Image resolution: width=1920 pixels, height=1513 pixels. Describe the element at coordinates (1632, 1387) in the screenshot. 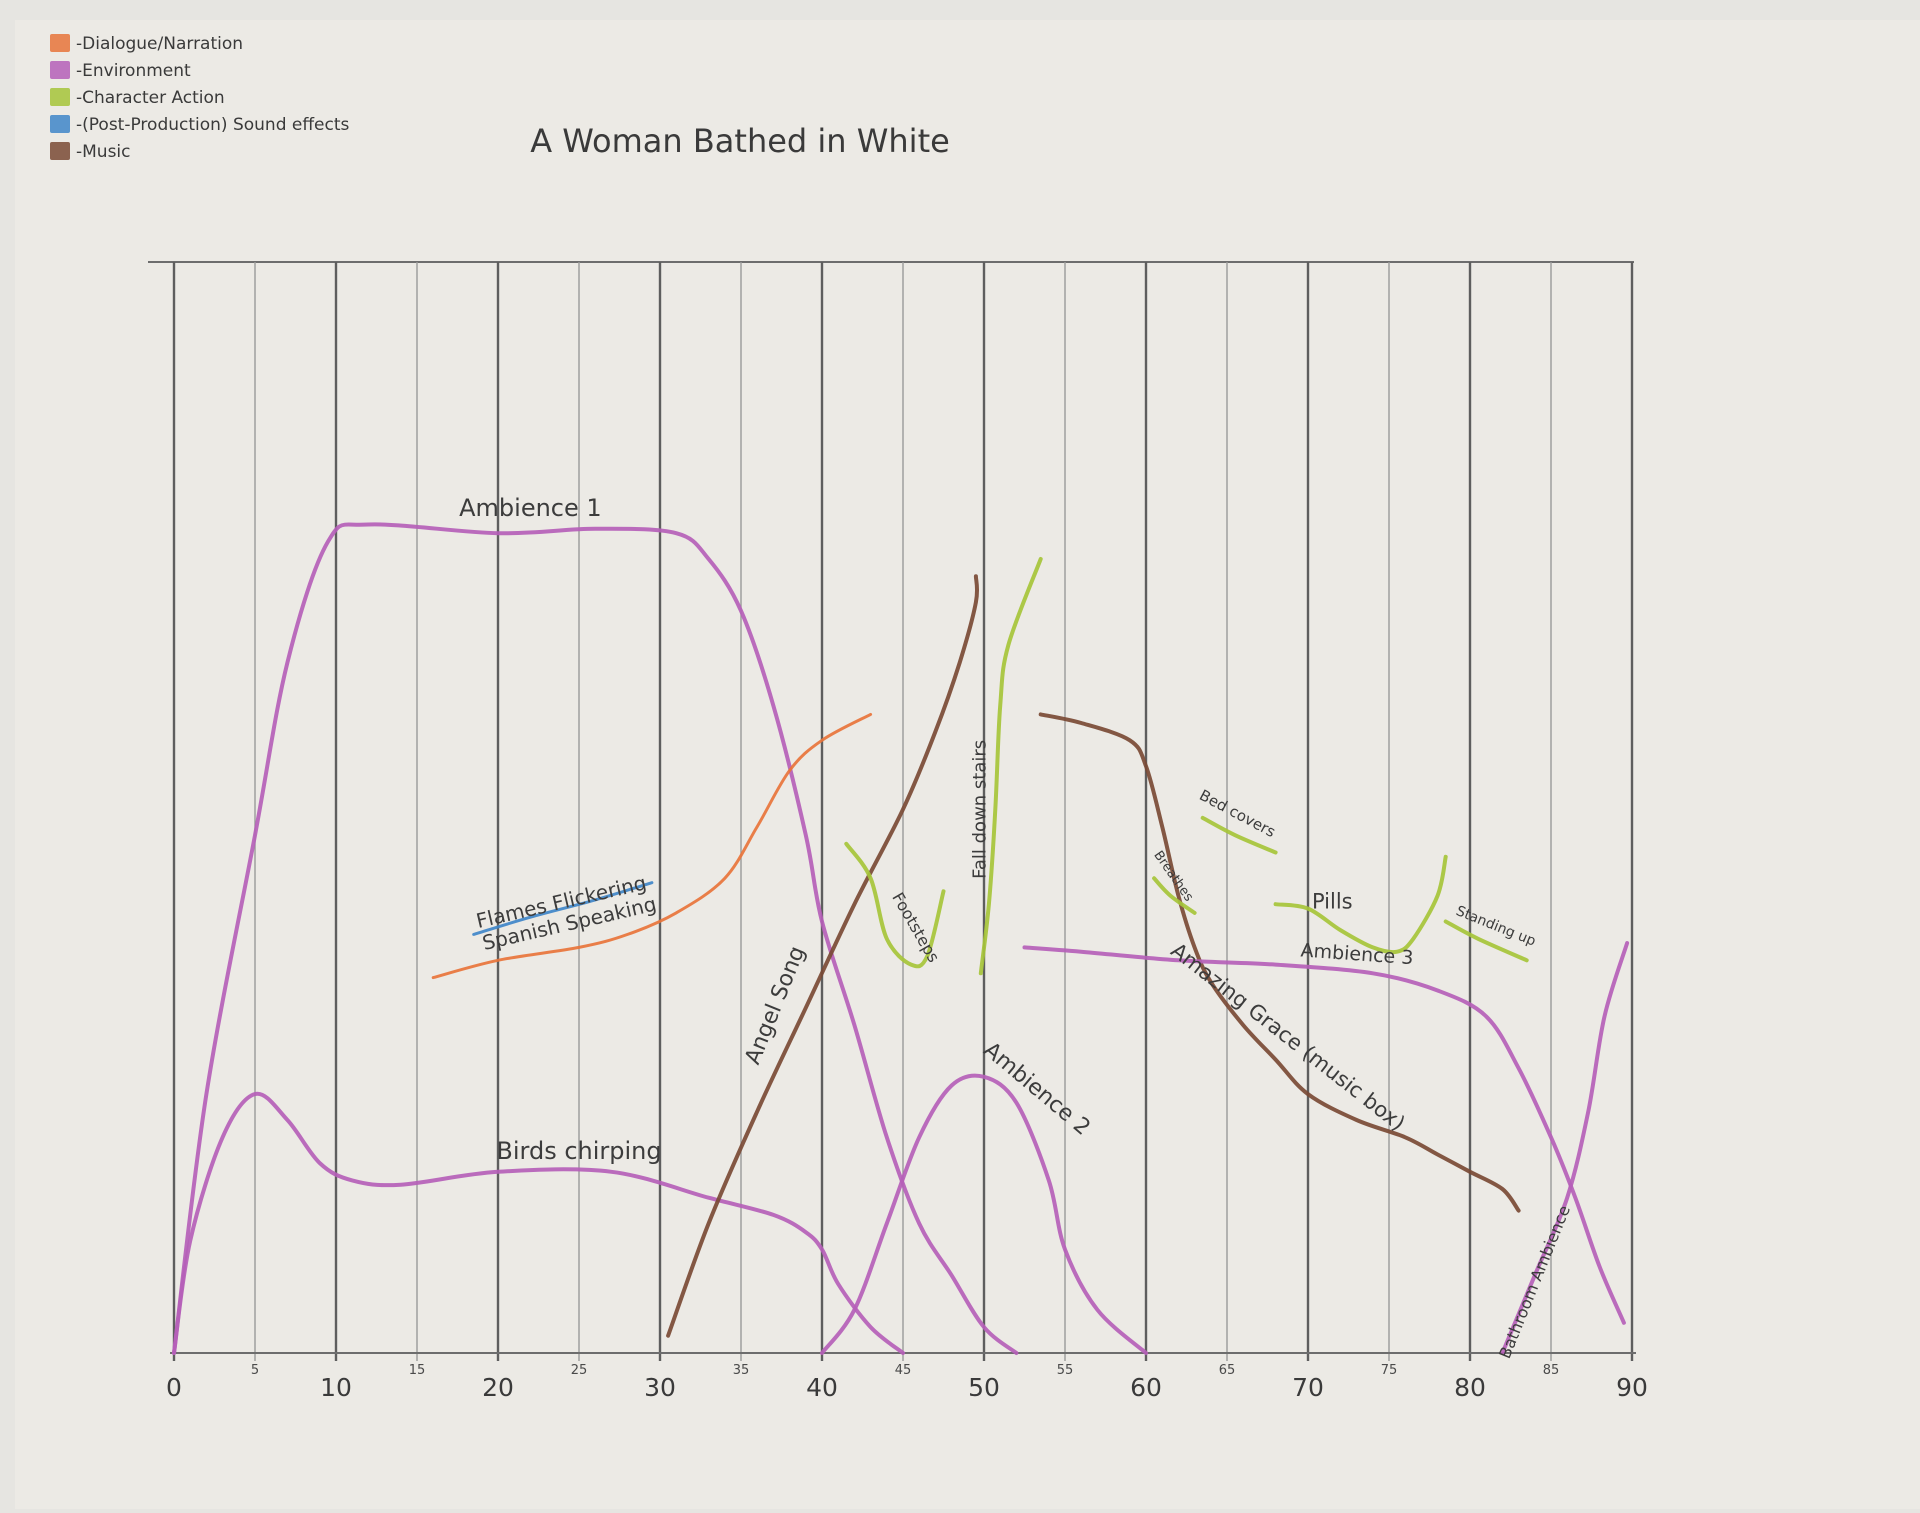

I see `x-tick-label: 90` at that location.